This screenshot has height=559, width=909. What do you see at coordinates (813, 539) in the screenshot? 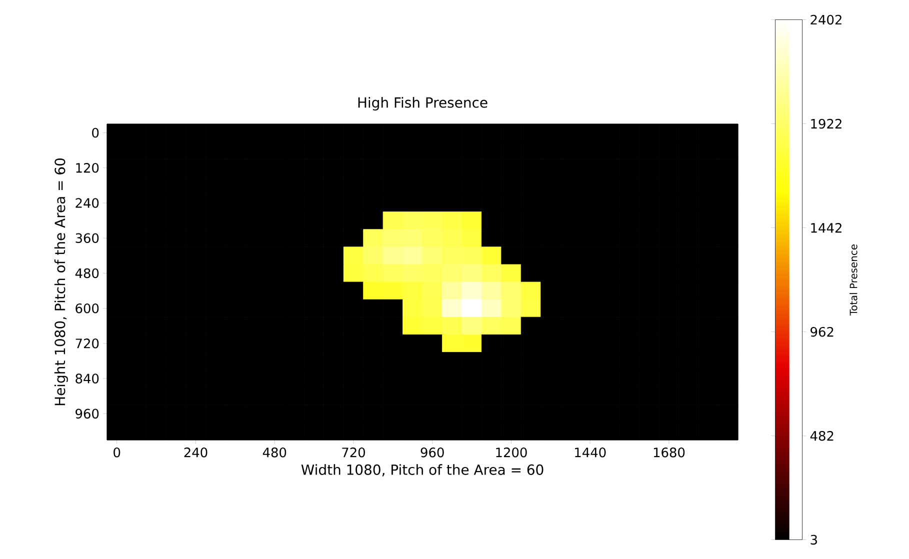
I see `color-bar-label: 3` at bounding box center [813, 539].